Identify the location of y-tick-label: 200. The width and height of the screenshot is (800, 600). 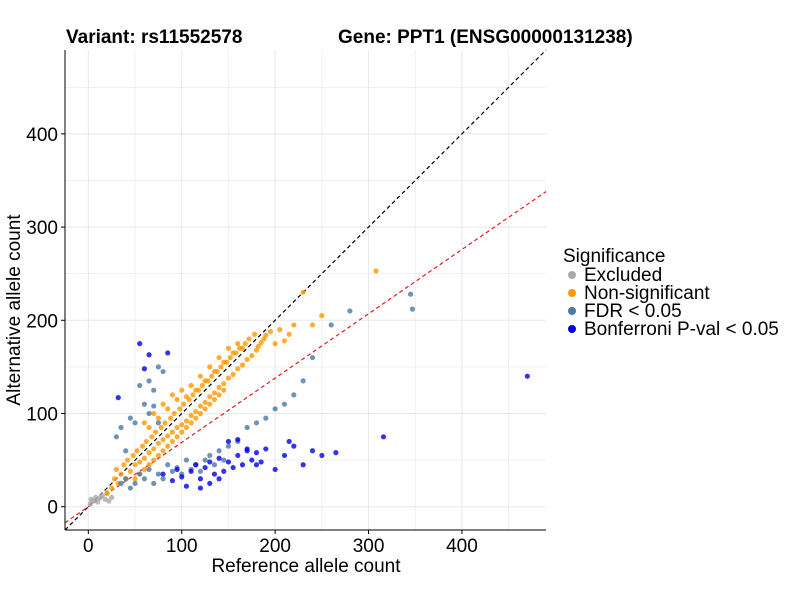
(42, 321).